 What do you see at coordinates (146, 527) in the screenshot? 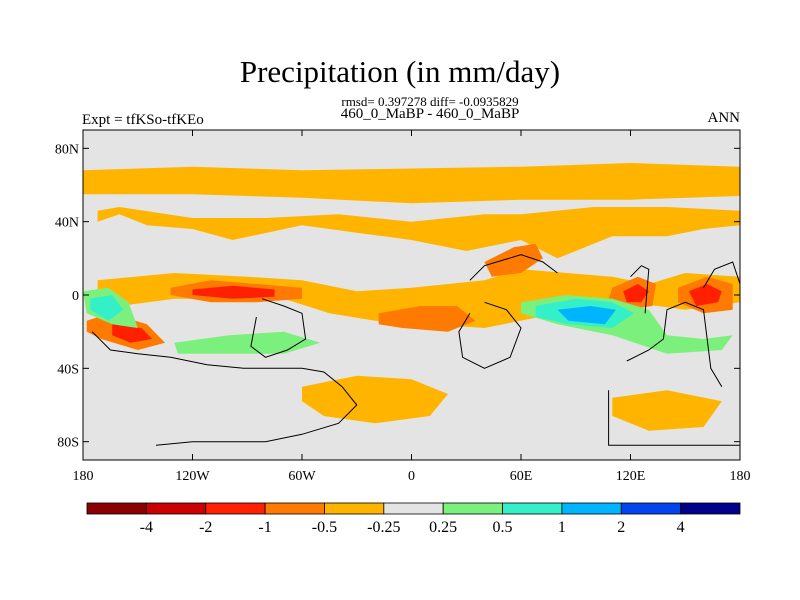
I see `colorbar-label: -4` at bounding box center [146, 527].